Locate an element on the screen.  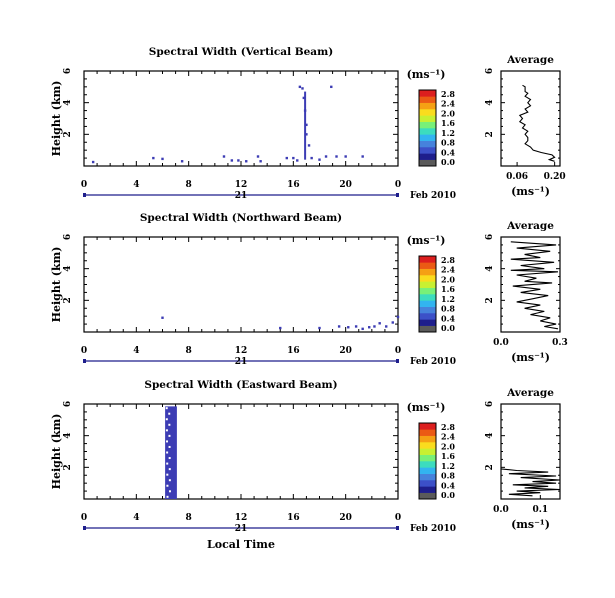
average-x-tick-label: 0.0 is located at coordinates (501, 510).